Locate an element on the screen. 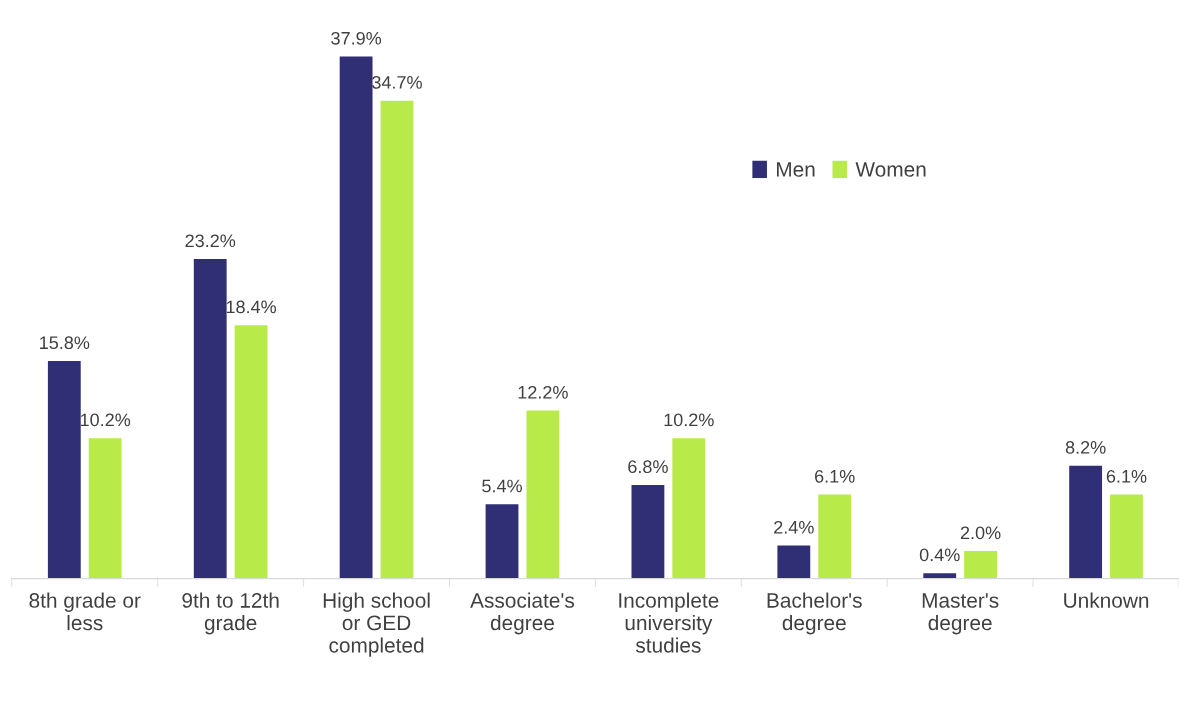  legend-label: Women is located at coordinates (890, 169).